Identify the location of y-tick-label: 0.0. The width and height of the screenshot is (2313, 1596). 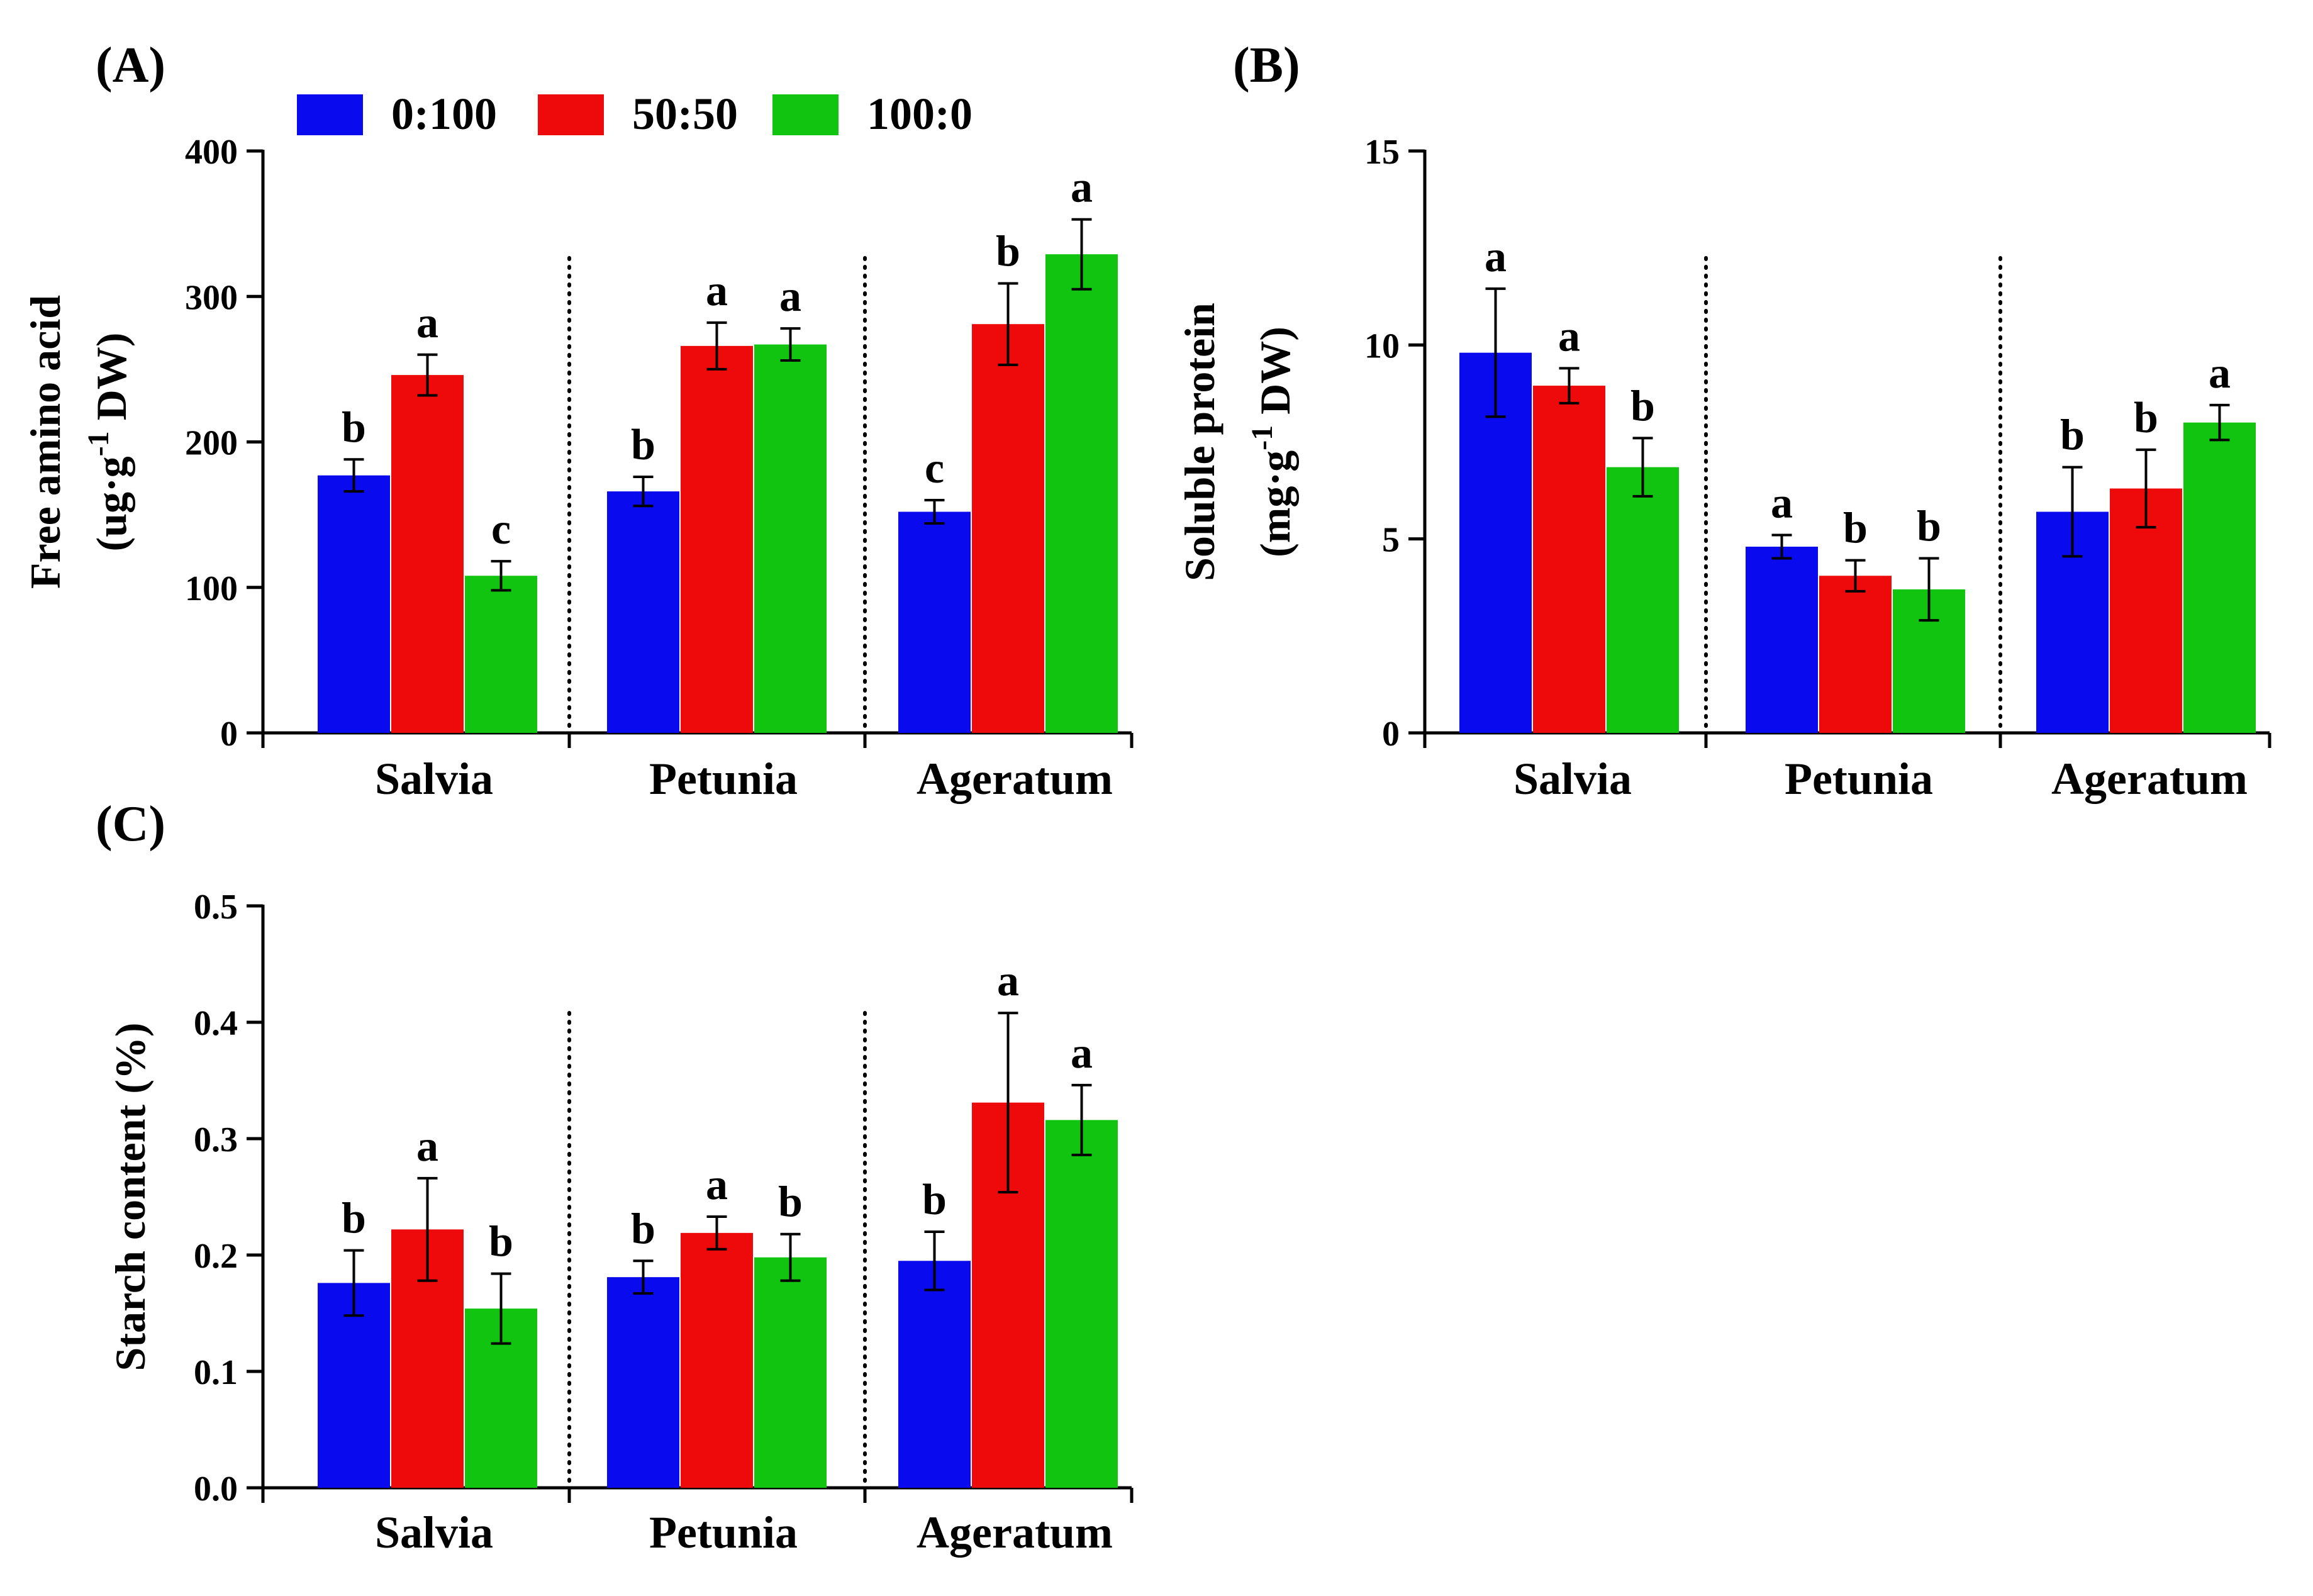
(216, 1489).